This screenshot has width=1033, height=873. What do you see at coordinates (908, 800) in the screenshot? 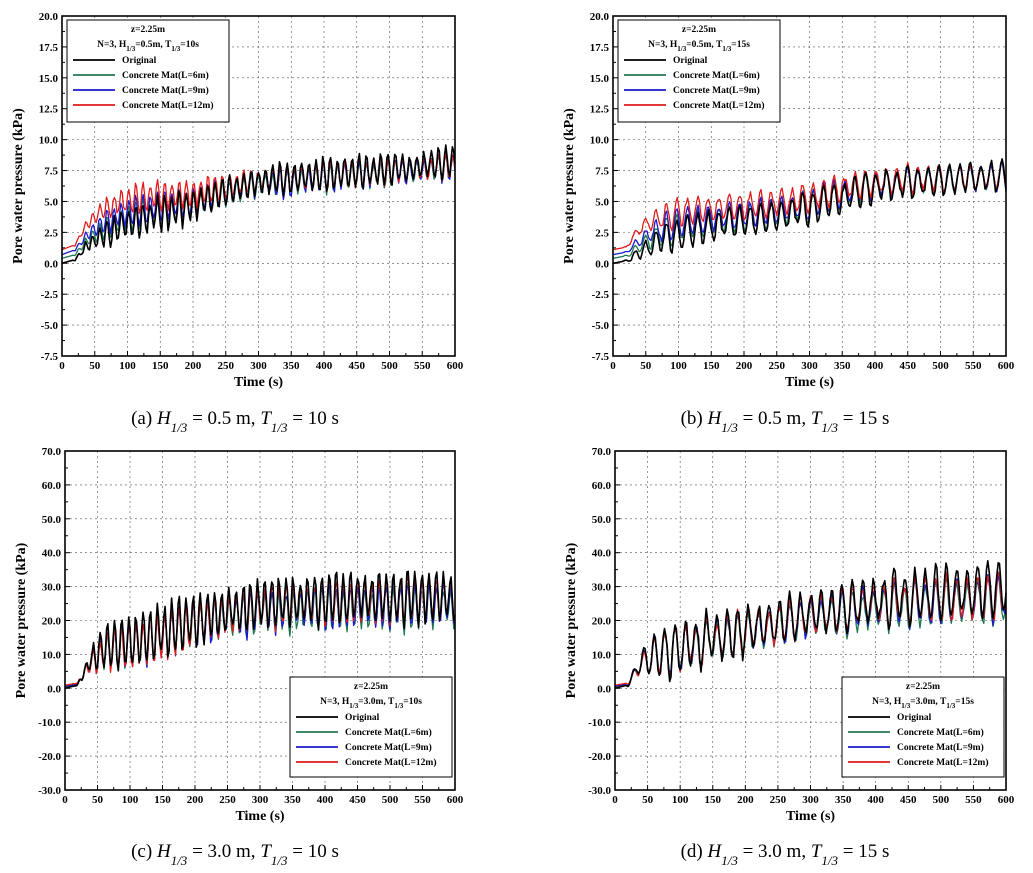
I see `x-tick-label: 450` at bounding box center [908, 800].